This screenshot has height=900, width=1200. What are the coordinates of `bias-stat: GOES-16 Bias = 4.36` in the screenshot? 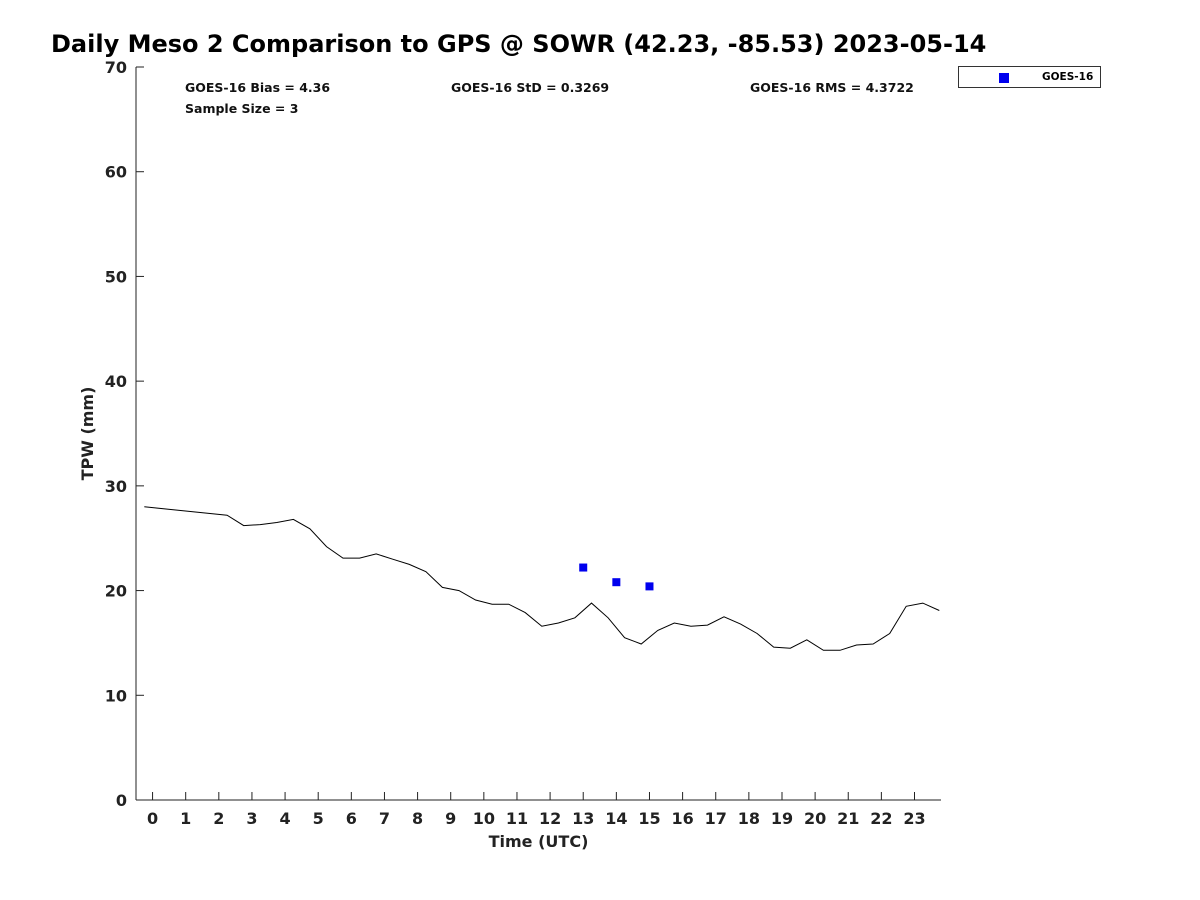 It's located at (258, 87).